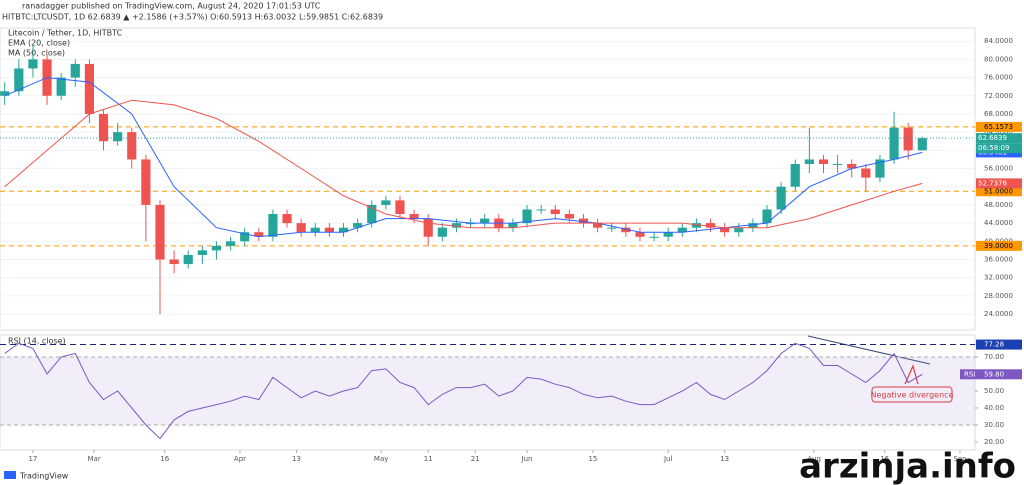 The image size is (1024, 485). Describe the element at coordinates (960, 152) in the screenshot. I see `price-tag-name: EMA:MA` at that location.